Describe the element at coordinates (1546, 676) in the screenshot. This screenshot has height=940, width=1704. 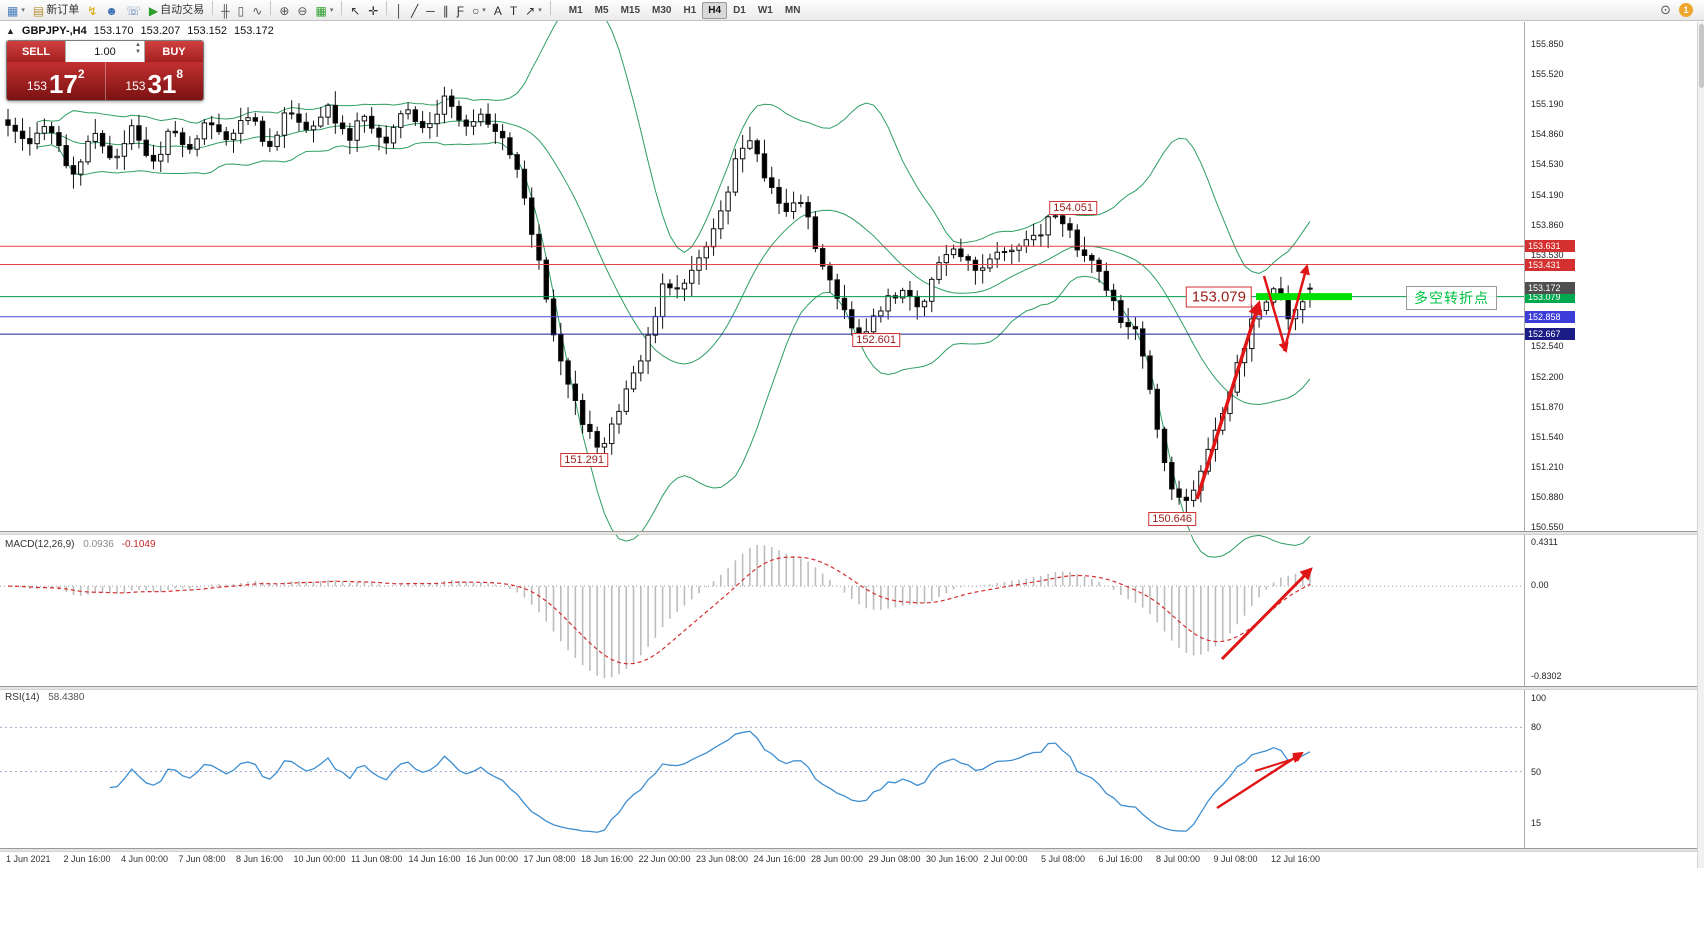
I see `macd-scale-min: -0.8302` at that location.